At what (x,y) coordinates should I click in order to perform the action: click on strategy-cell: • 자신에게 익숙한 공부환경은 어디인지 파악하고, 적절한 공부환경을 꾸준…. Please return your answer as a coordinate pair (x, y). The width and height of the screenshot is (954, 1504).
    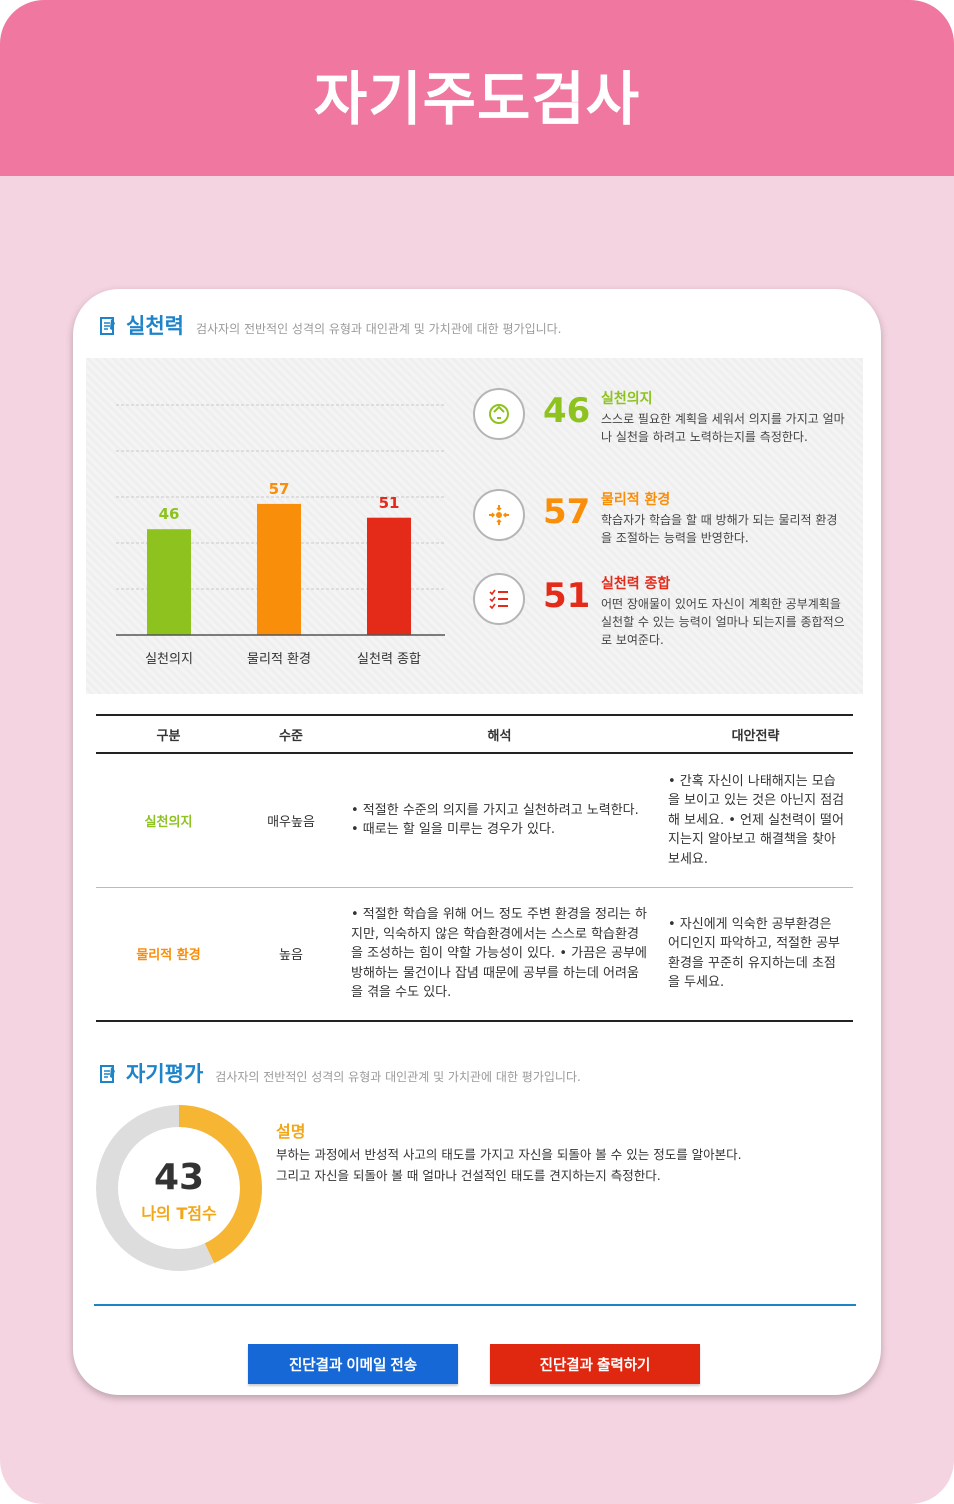
    Looking at the image, I should click on (755, 954).